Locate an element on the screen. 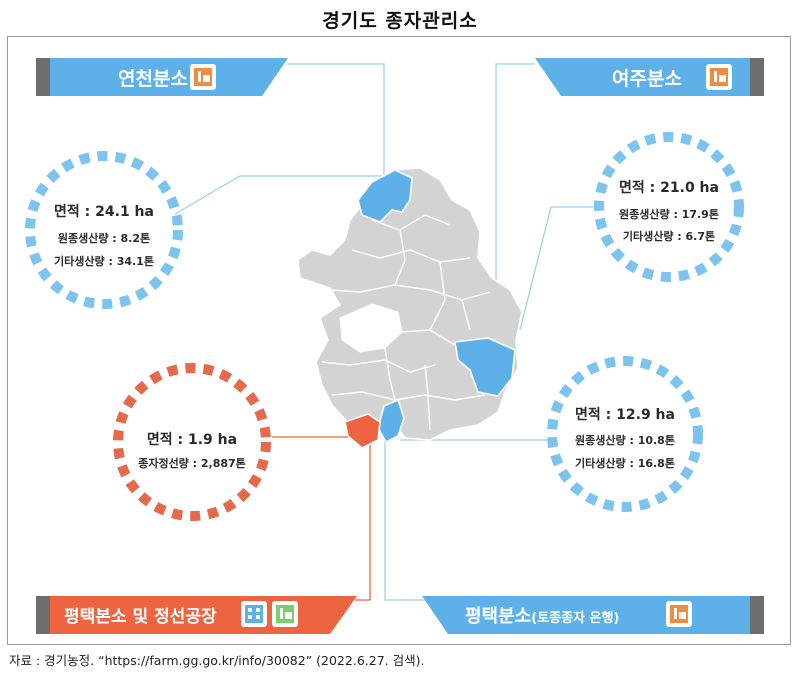 This screenshot has width=800, height=681. stat-circle-yeoju is located at coordinates (669, 207).